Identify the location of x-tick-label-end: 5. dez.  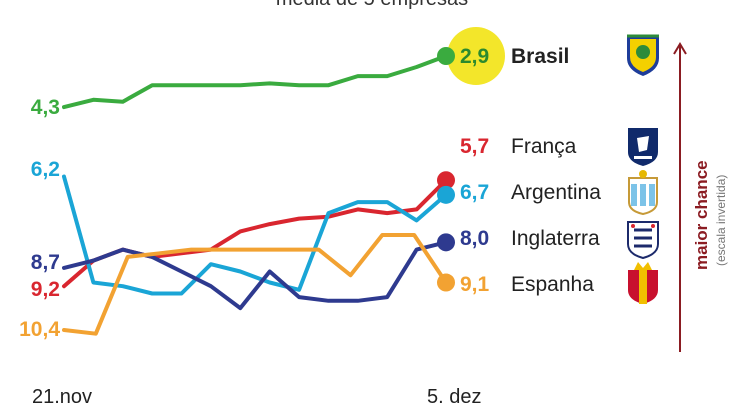
(454, 397).